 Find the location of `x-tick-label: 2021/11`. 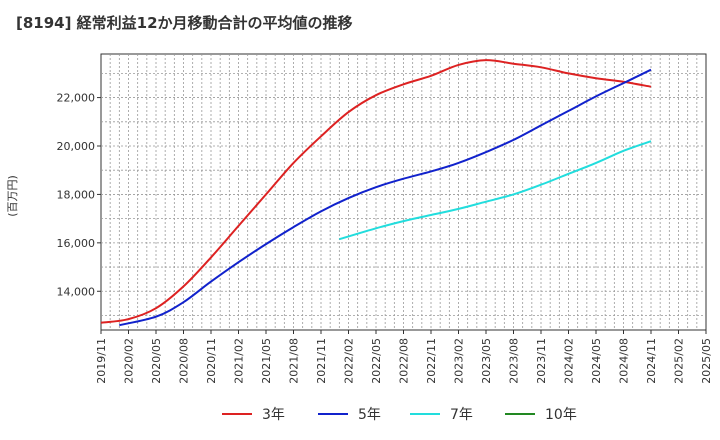

x-tick-label: 2021/11 is located at coordinates (321, 361).